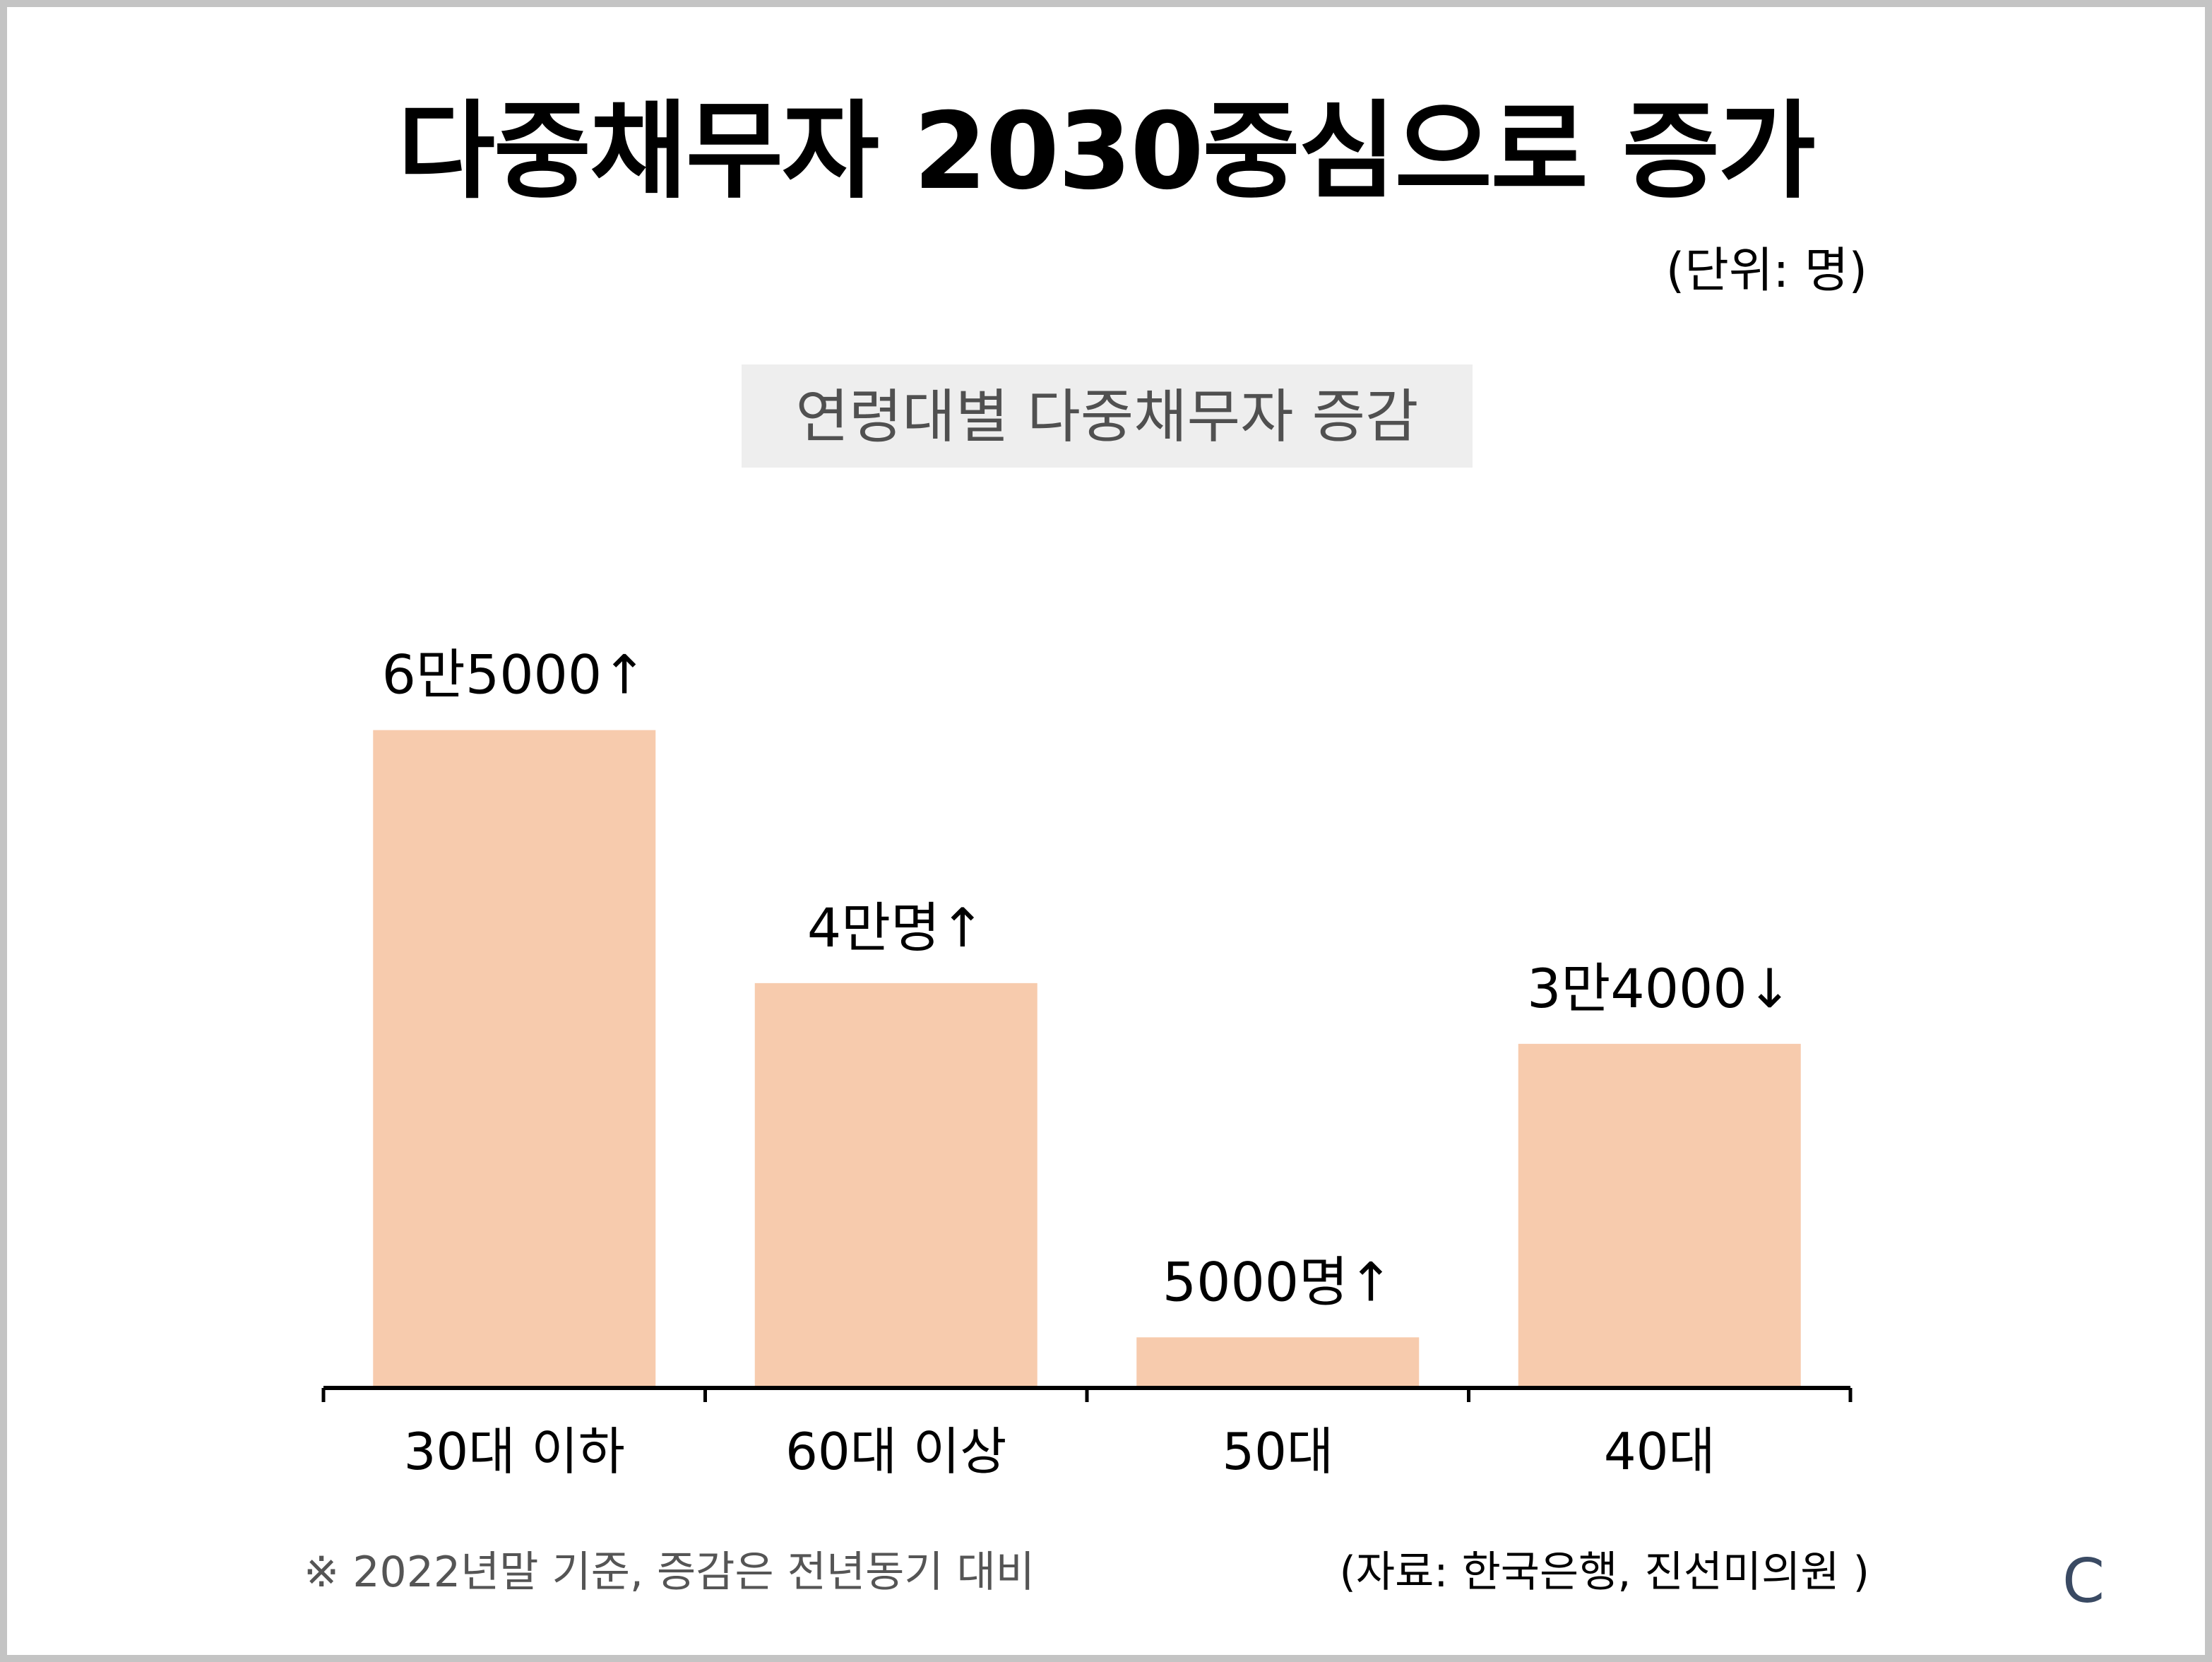 This screenshot has height=1662, width=2212. What do you see at coordinates (514, 675) in the screenshot?
I see `data-label-1: 6만5000↑` at bounding box center [514, 675].